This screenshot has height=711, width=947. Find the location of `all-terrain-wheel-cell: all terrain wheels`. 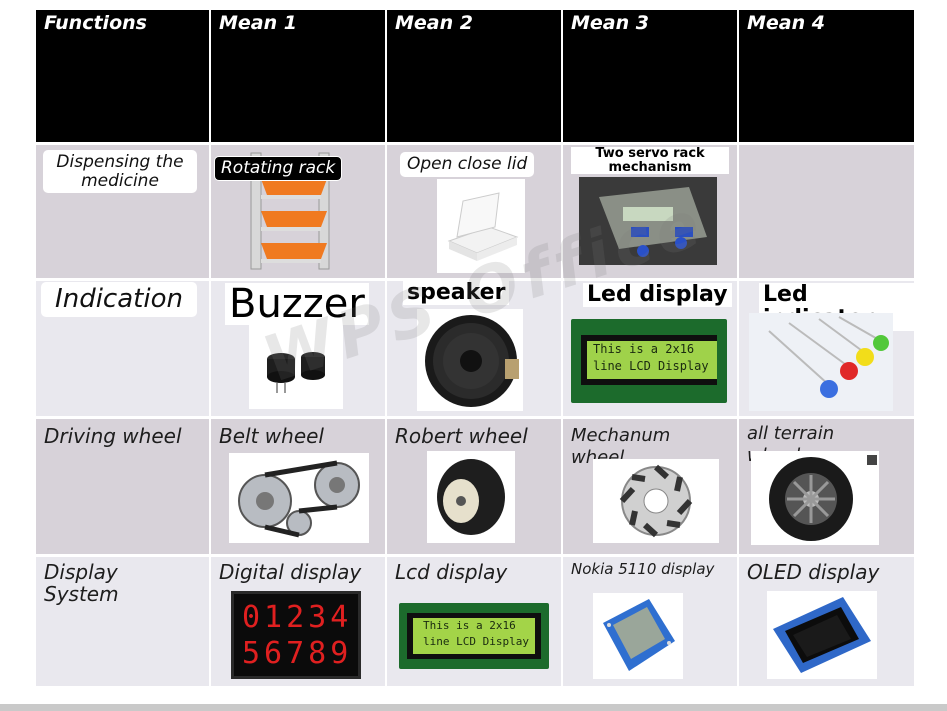

all-terrain-wheel-cell: all terrain wheels is located at coordinates (826, 486).